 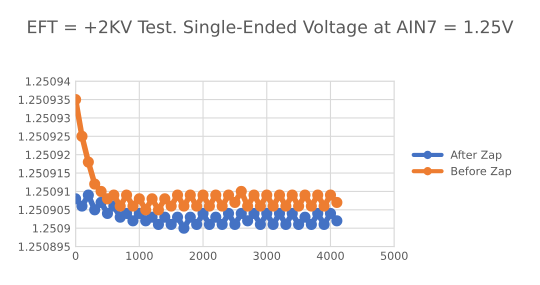 I want to click on y-tick-label: 1.250905, so click(x=44, y=210).